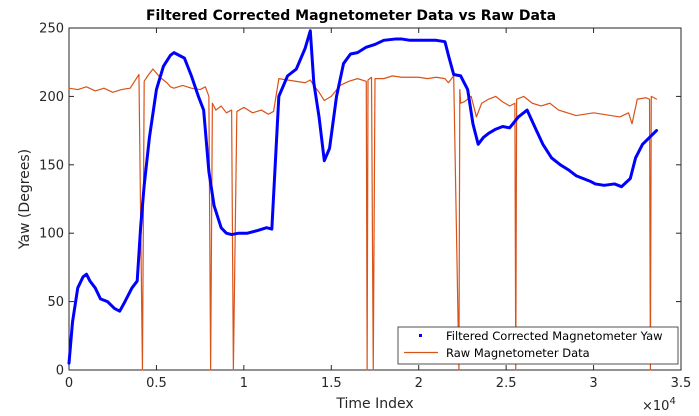 The image size is (699, 416). Describe the element at coordinates (25, 199) in the screenshot. I see `y-axis-label: Yaw (Degrees)` at that location.